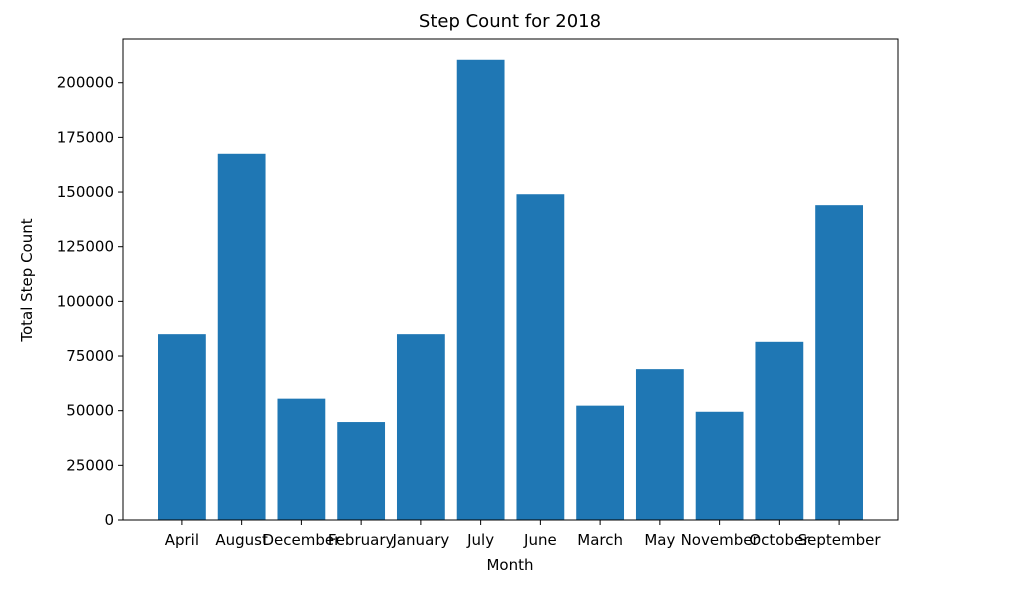 This screenshot has height=595, width=1032. What do you see at coordinates (659, 540) in the screenshot?
I see `x-tick-label: May` at bounding box center [659, 540].